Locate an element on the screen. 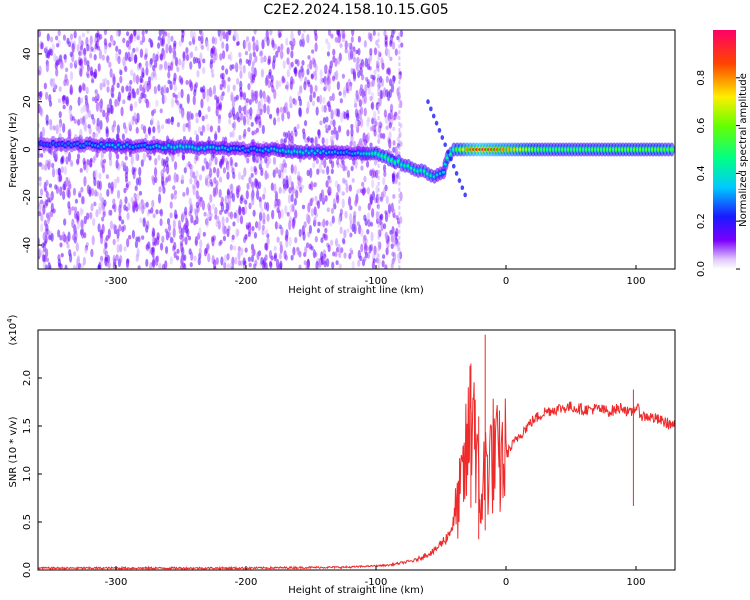  colorbar-tick-label: 0.6 is located at coordinates (701, 126).